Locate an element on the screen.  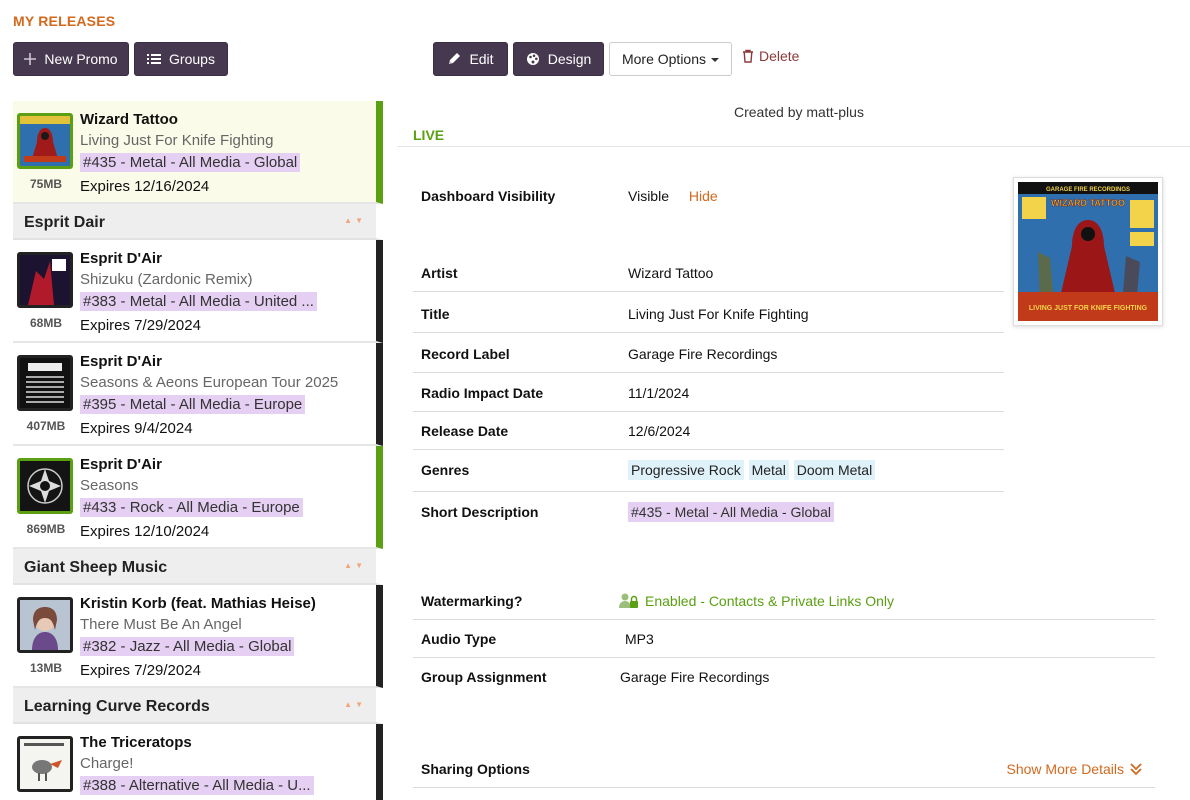
groups-button: Groups is located at coordinates (181, 59).